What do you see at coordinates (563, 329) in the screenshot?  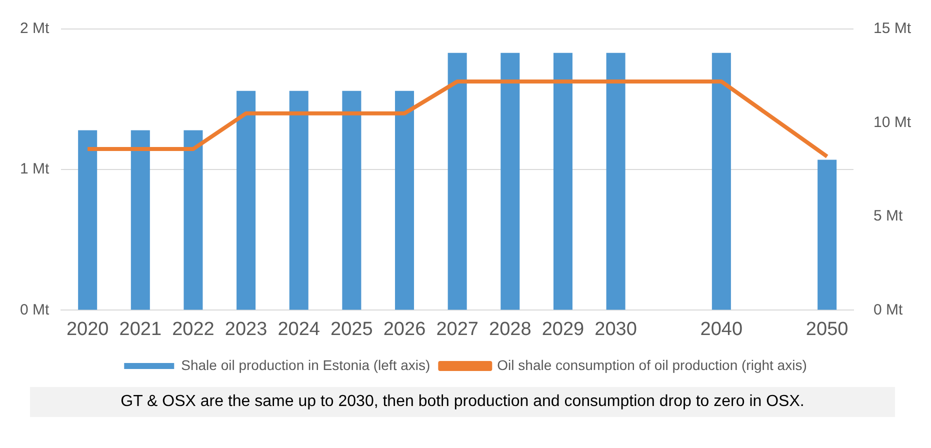 I see `x-tick-label: 2029` at bounding box center [563, 329].